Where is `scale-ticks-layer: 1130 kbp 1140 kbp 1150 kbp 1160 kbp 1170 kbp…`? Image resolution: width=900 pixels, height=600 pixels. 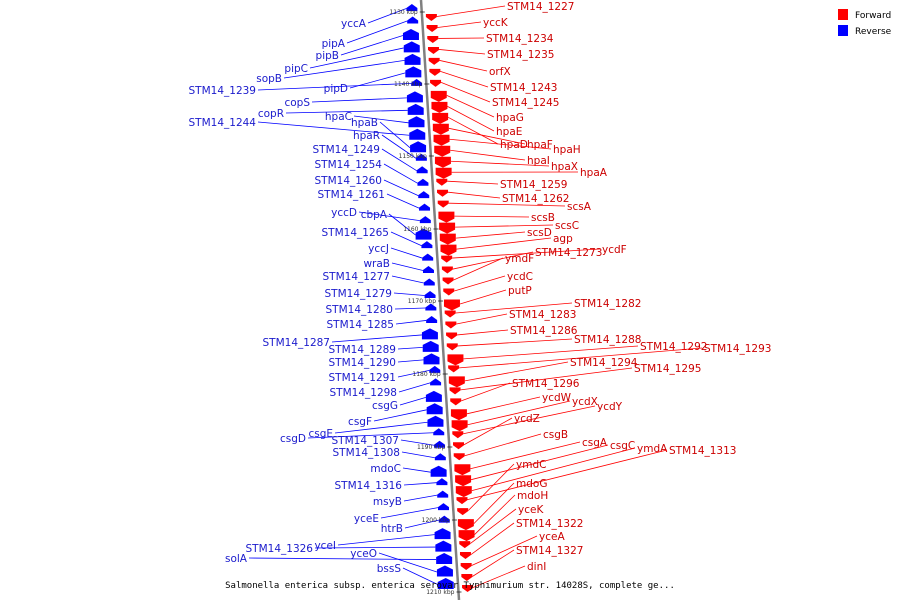 scale-ticks-layer: 1130 kbp 1140 kbp 1150 kbp 1160 kbp 1170 kbp… is located at coordinates (425, 302).